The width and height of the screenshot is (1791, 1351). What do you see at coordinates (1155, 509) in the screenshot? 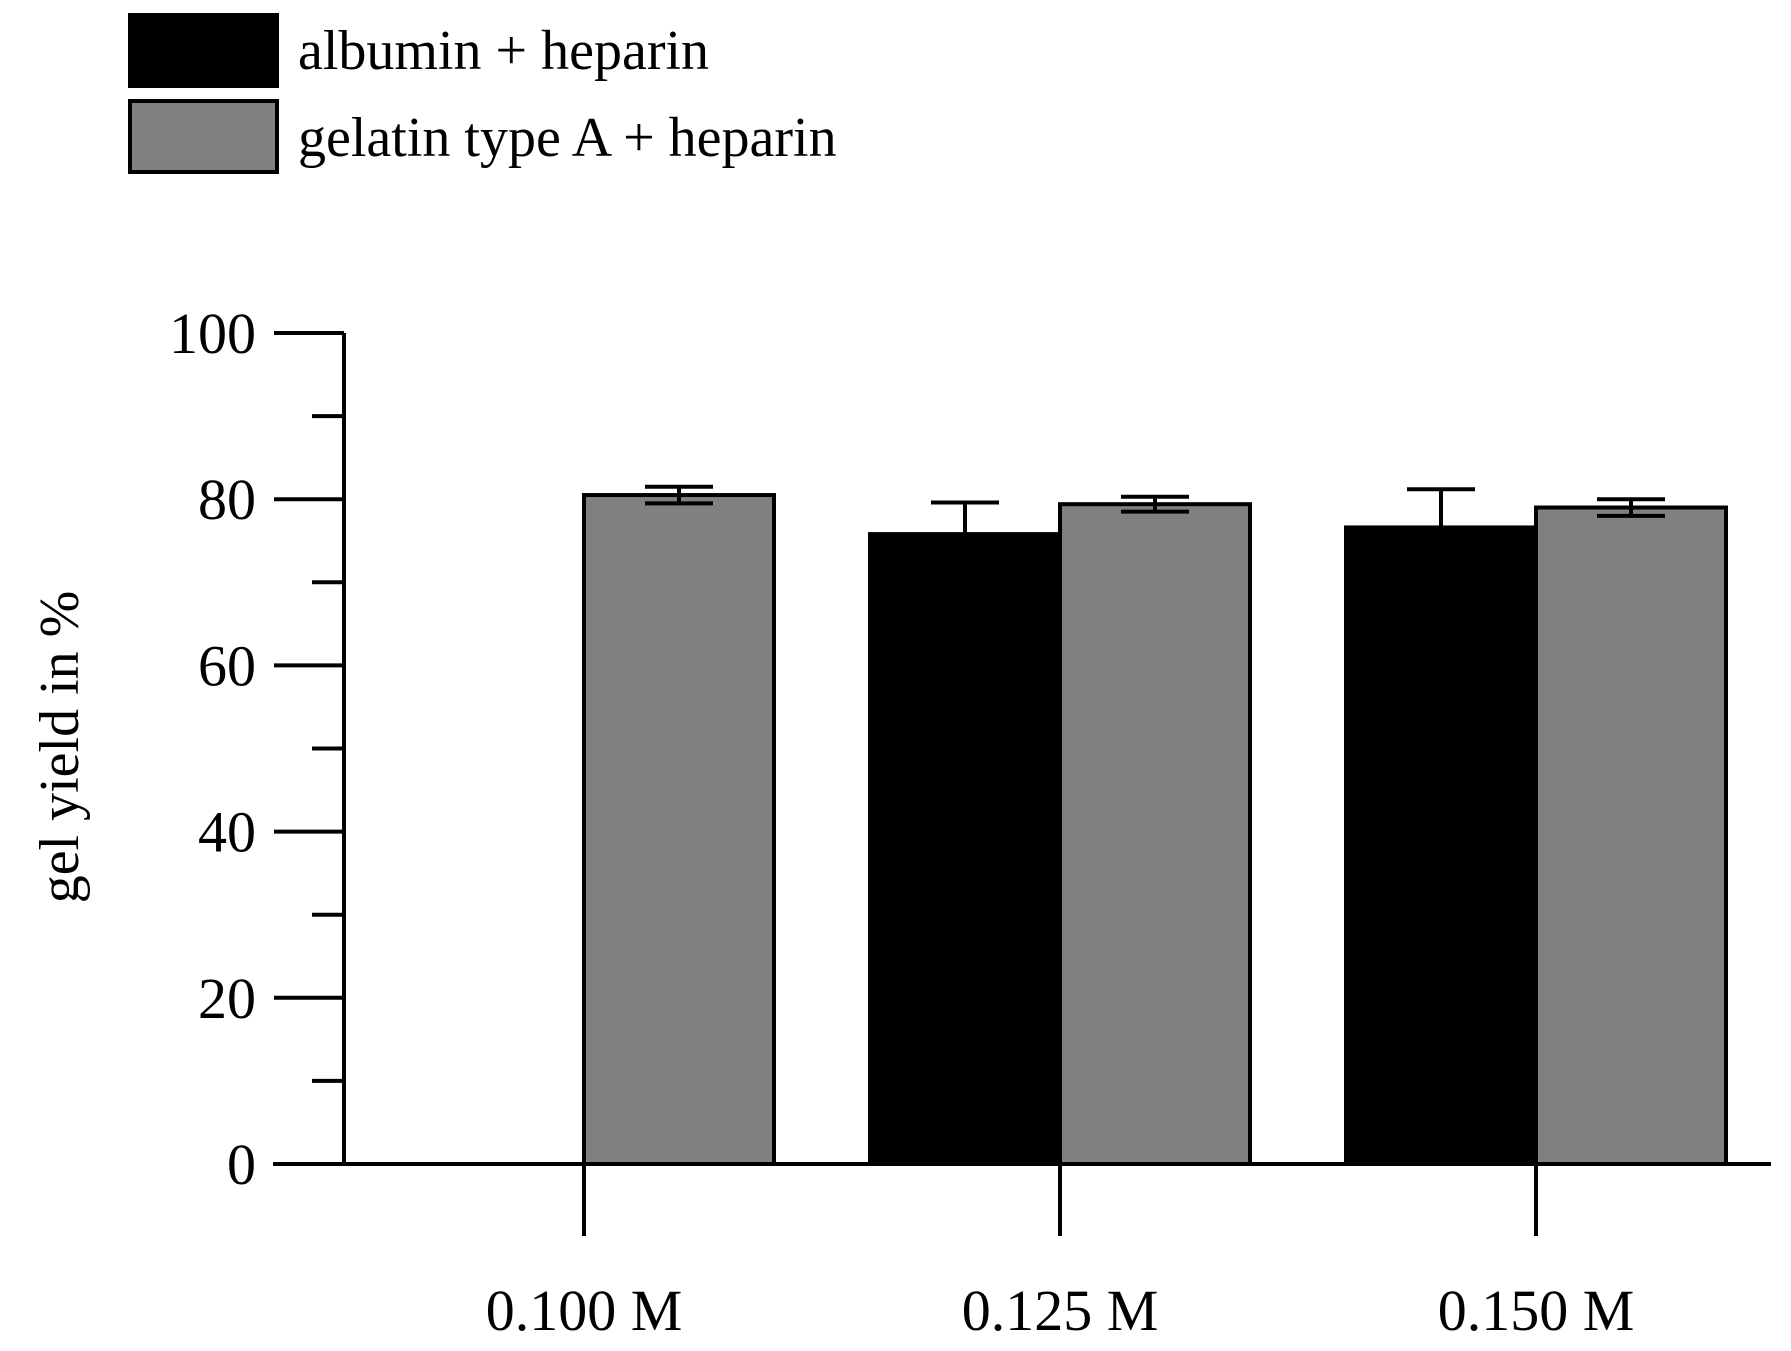
I see `error-bars-layer` at bounding box center [1155, 509].